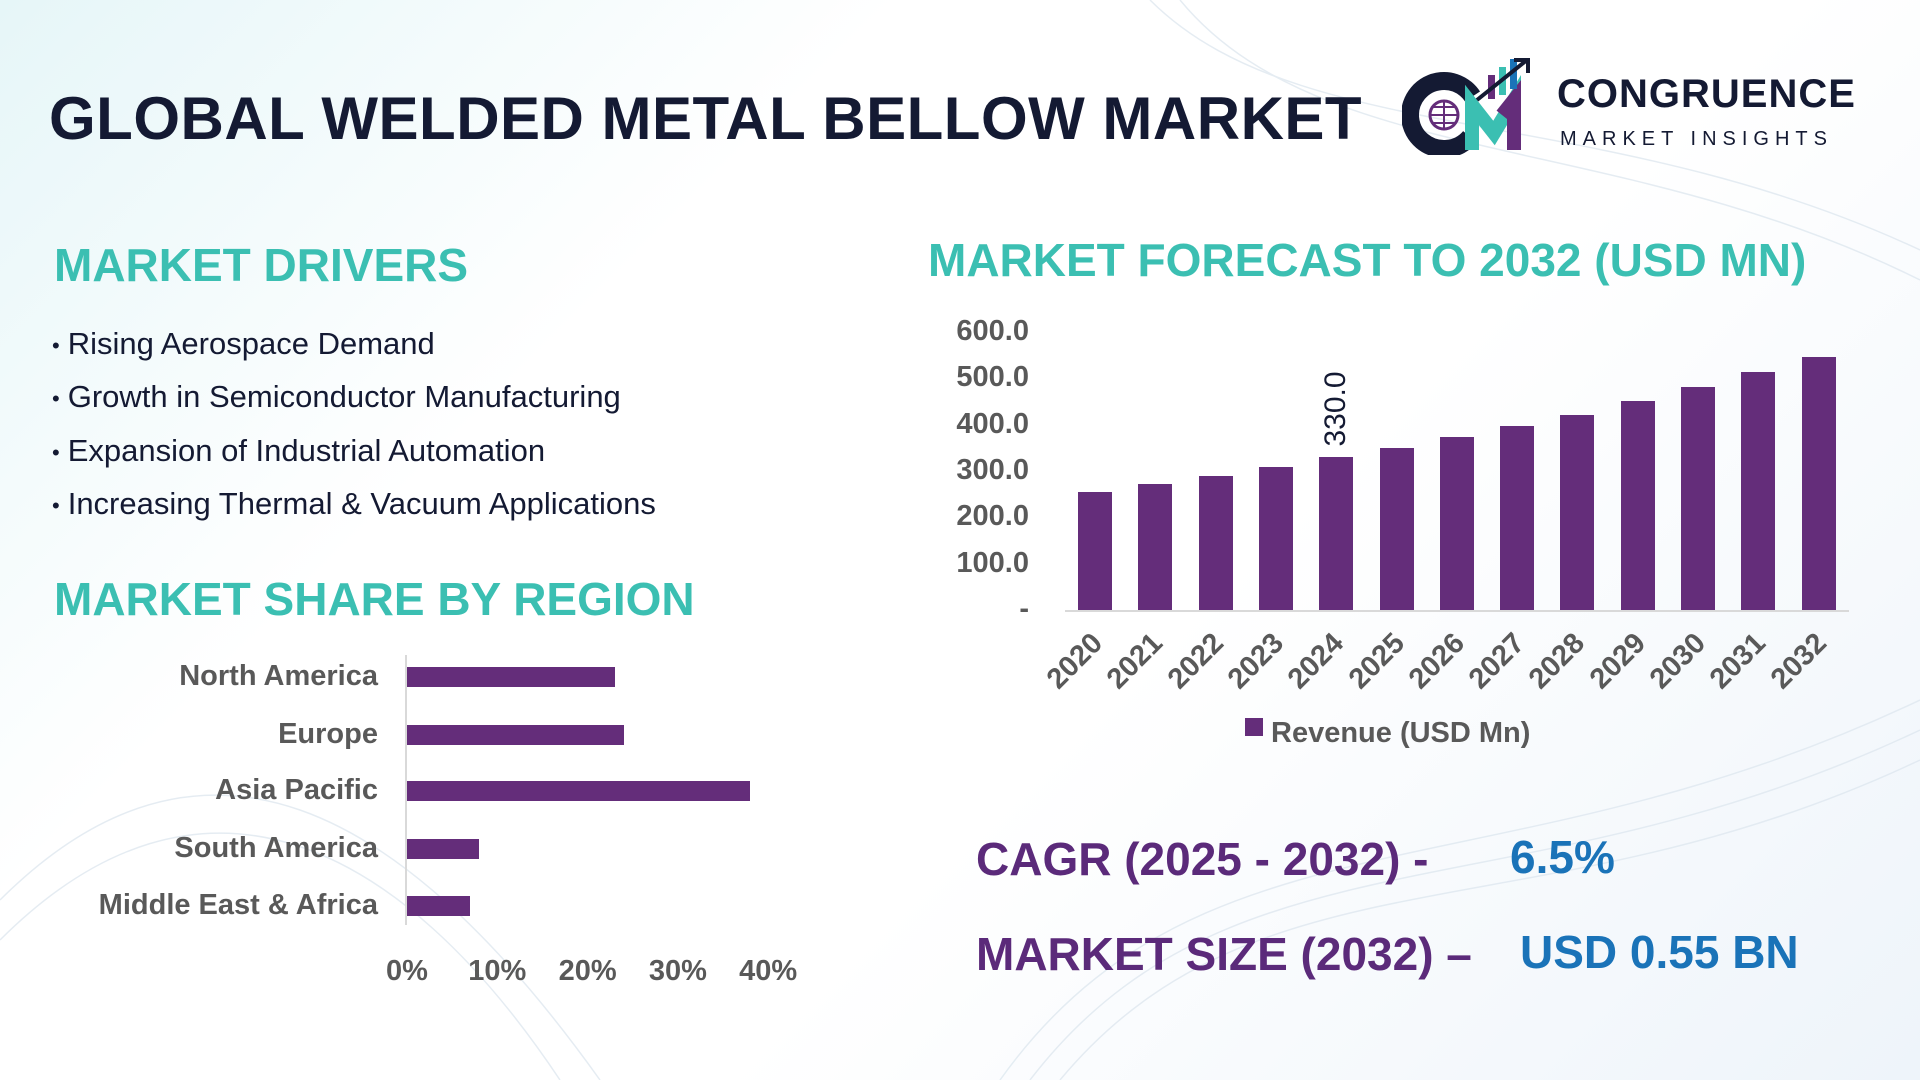 Image resolution: width=1920 pixels, height=1080 pixels. Describe the element at coordinates (1577, 512) in the screenshot. I see `bar-2028` at that location.